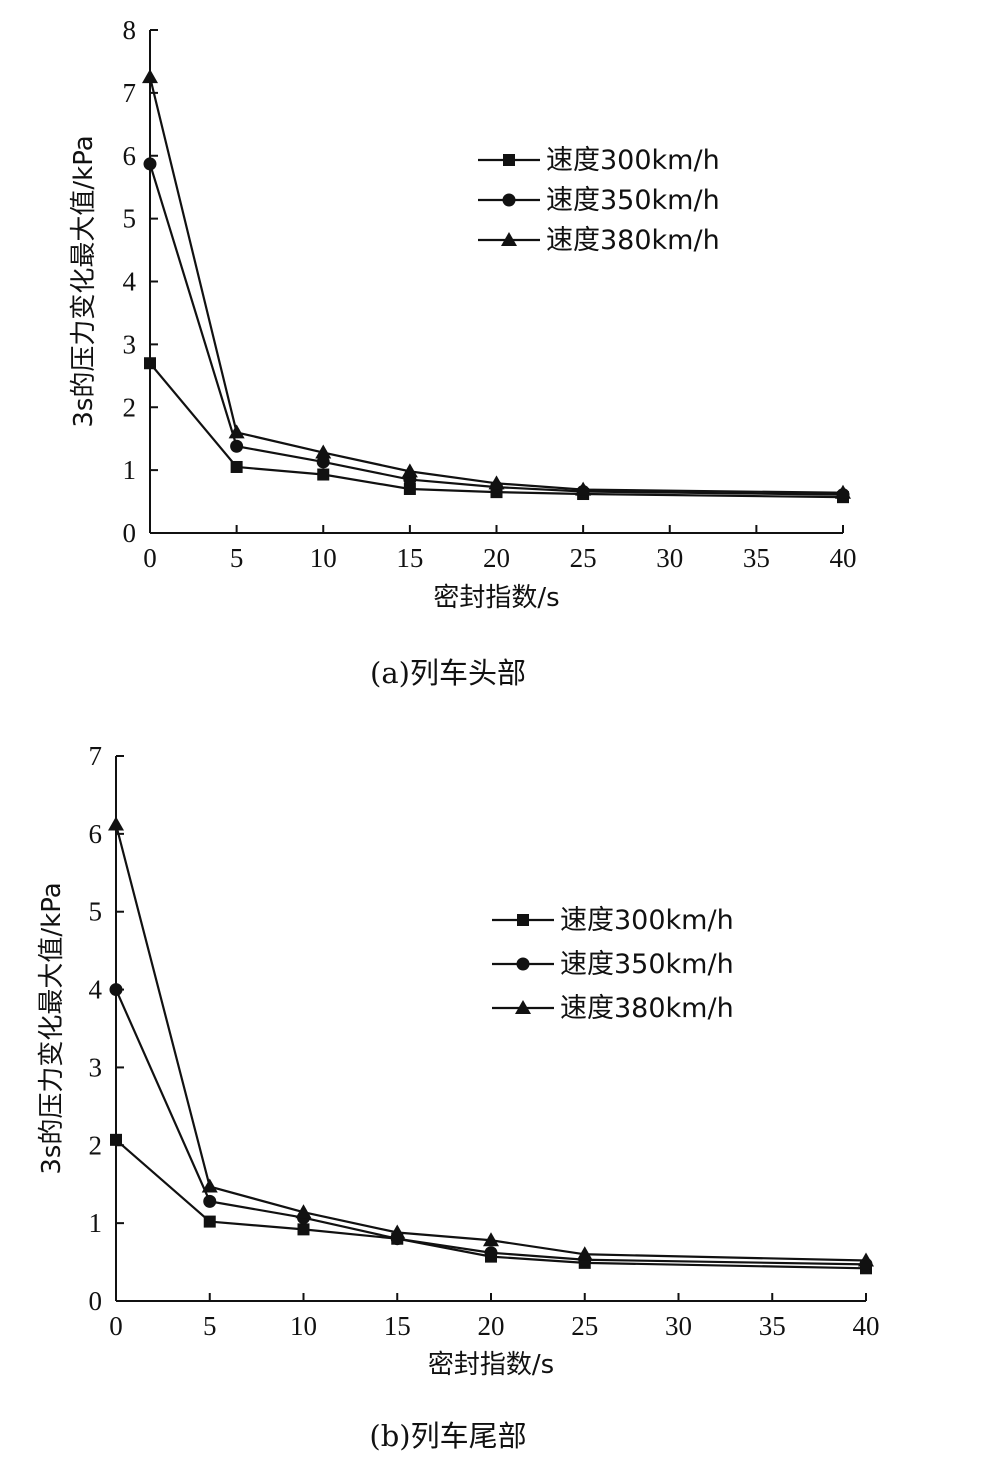 This screenshot has width=1000, height=1461. What do you see at coordinates (447, 1436) in the screenshot?
I see `figure-caption: (b)列车尾部` at bounding box center [447, 1436].